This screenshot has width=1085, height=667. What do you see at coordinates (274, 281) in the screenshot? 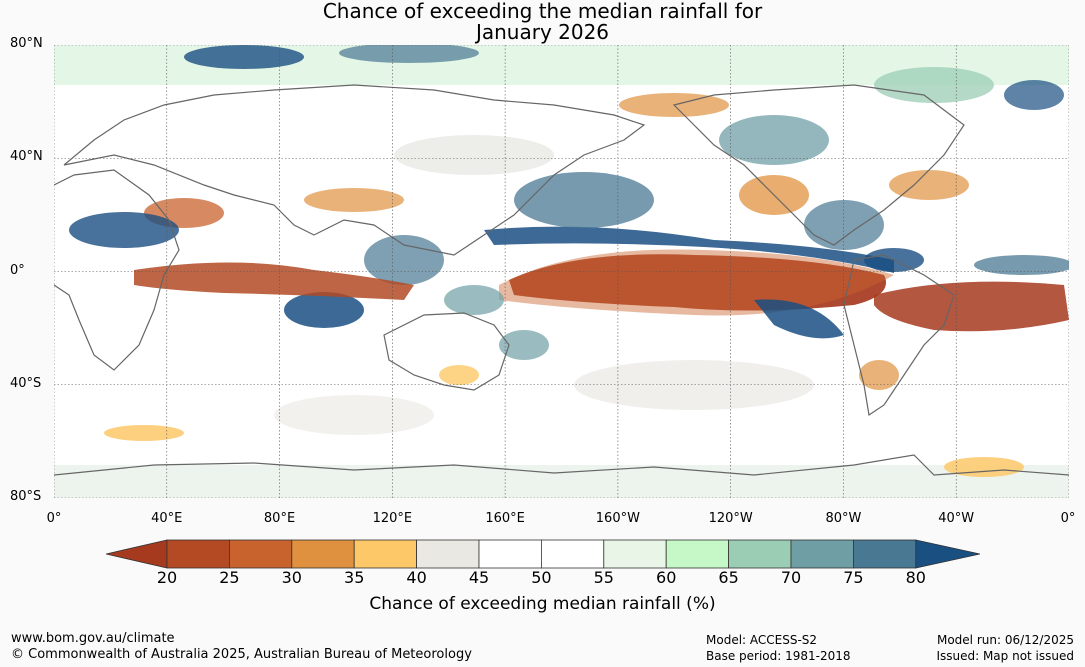
I see `region-low-equatorial-indian-ocean` at bounding box center [274, 281].